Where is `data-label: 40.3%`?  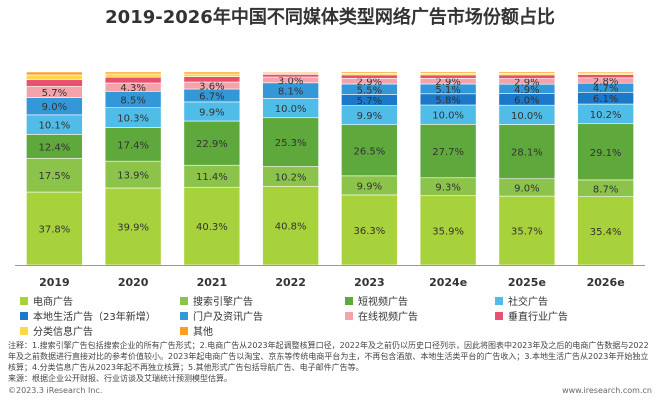
data-label: 40.3% is located at coordinates (212, 227).